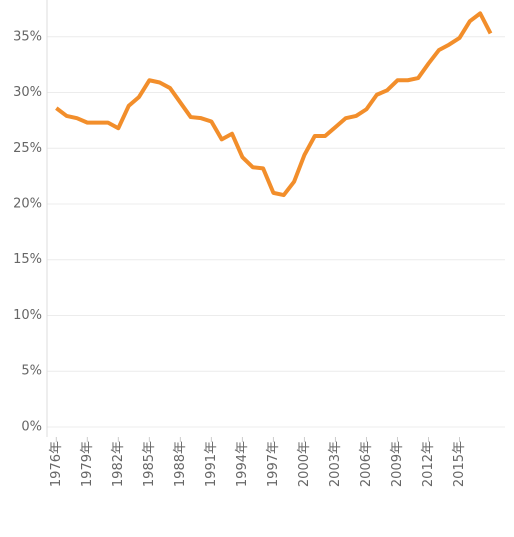  I want to click on y-tick-label: 35%, so click(27, 36).